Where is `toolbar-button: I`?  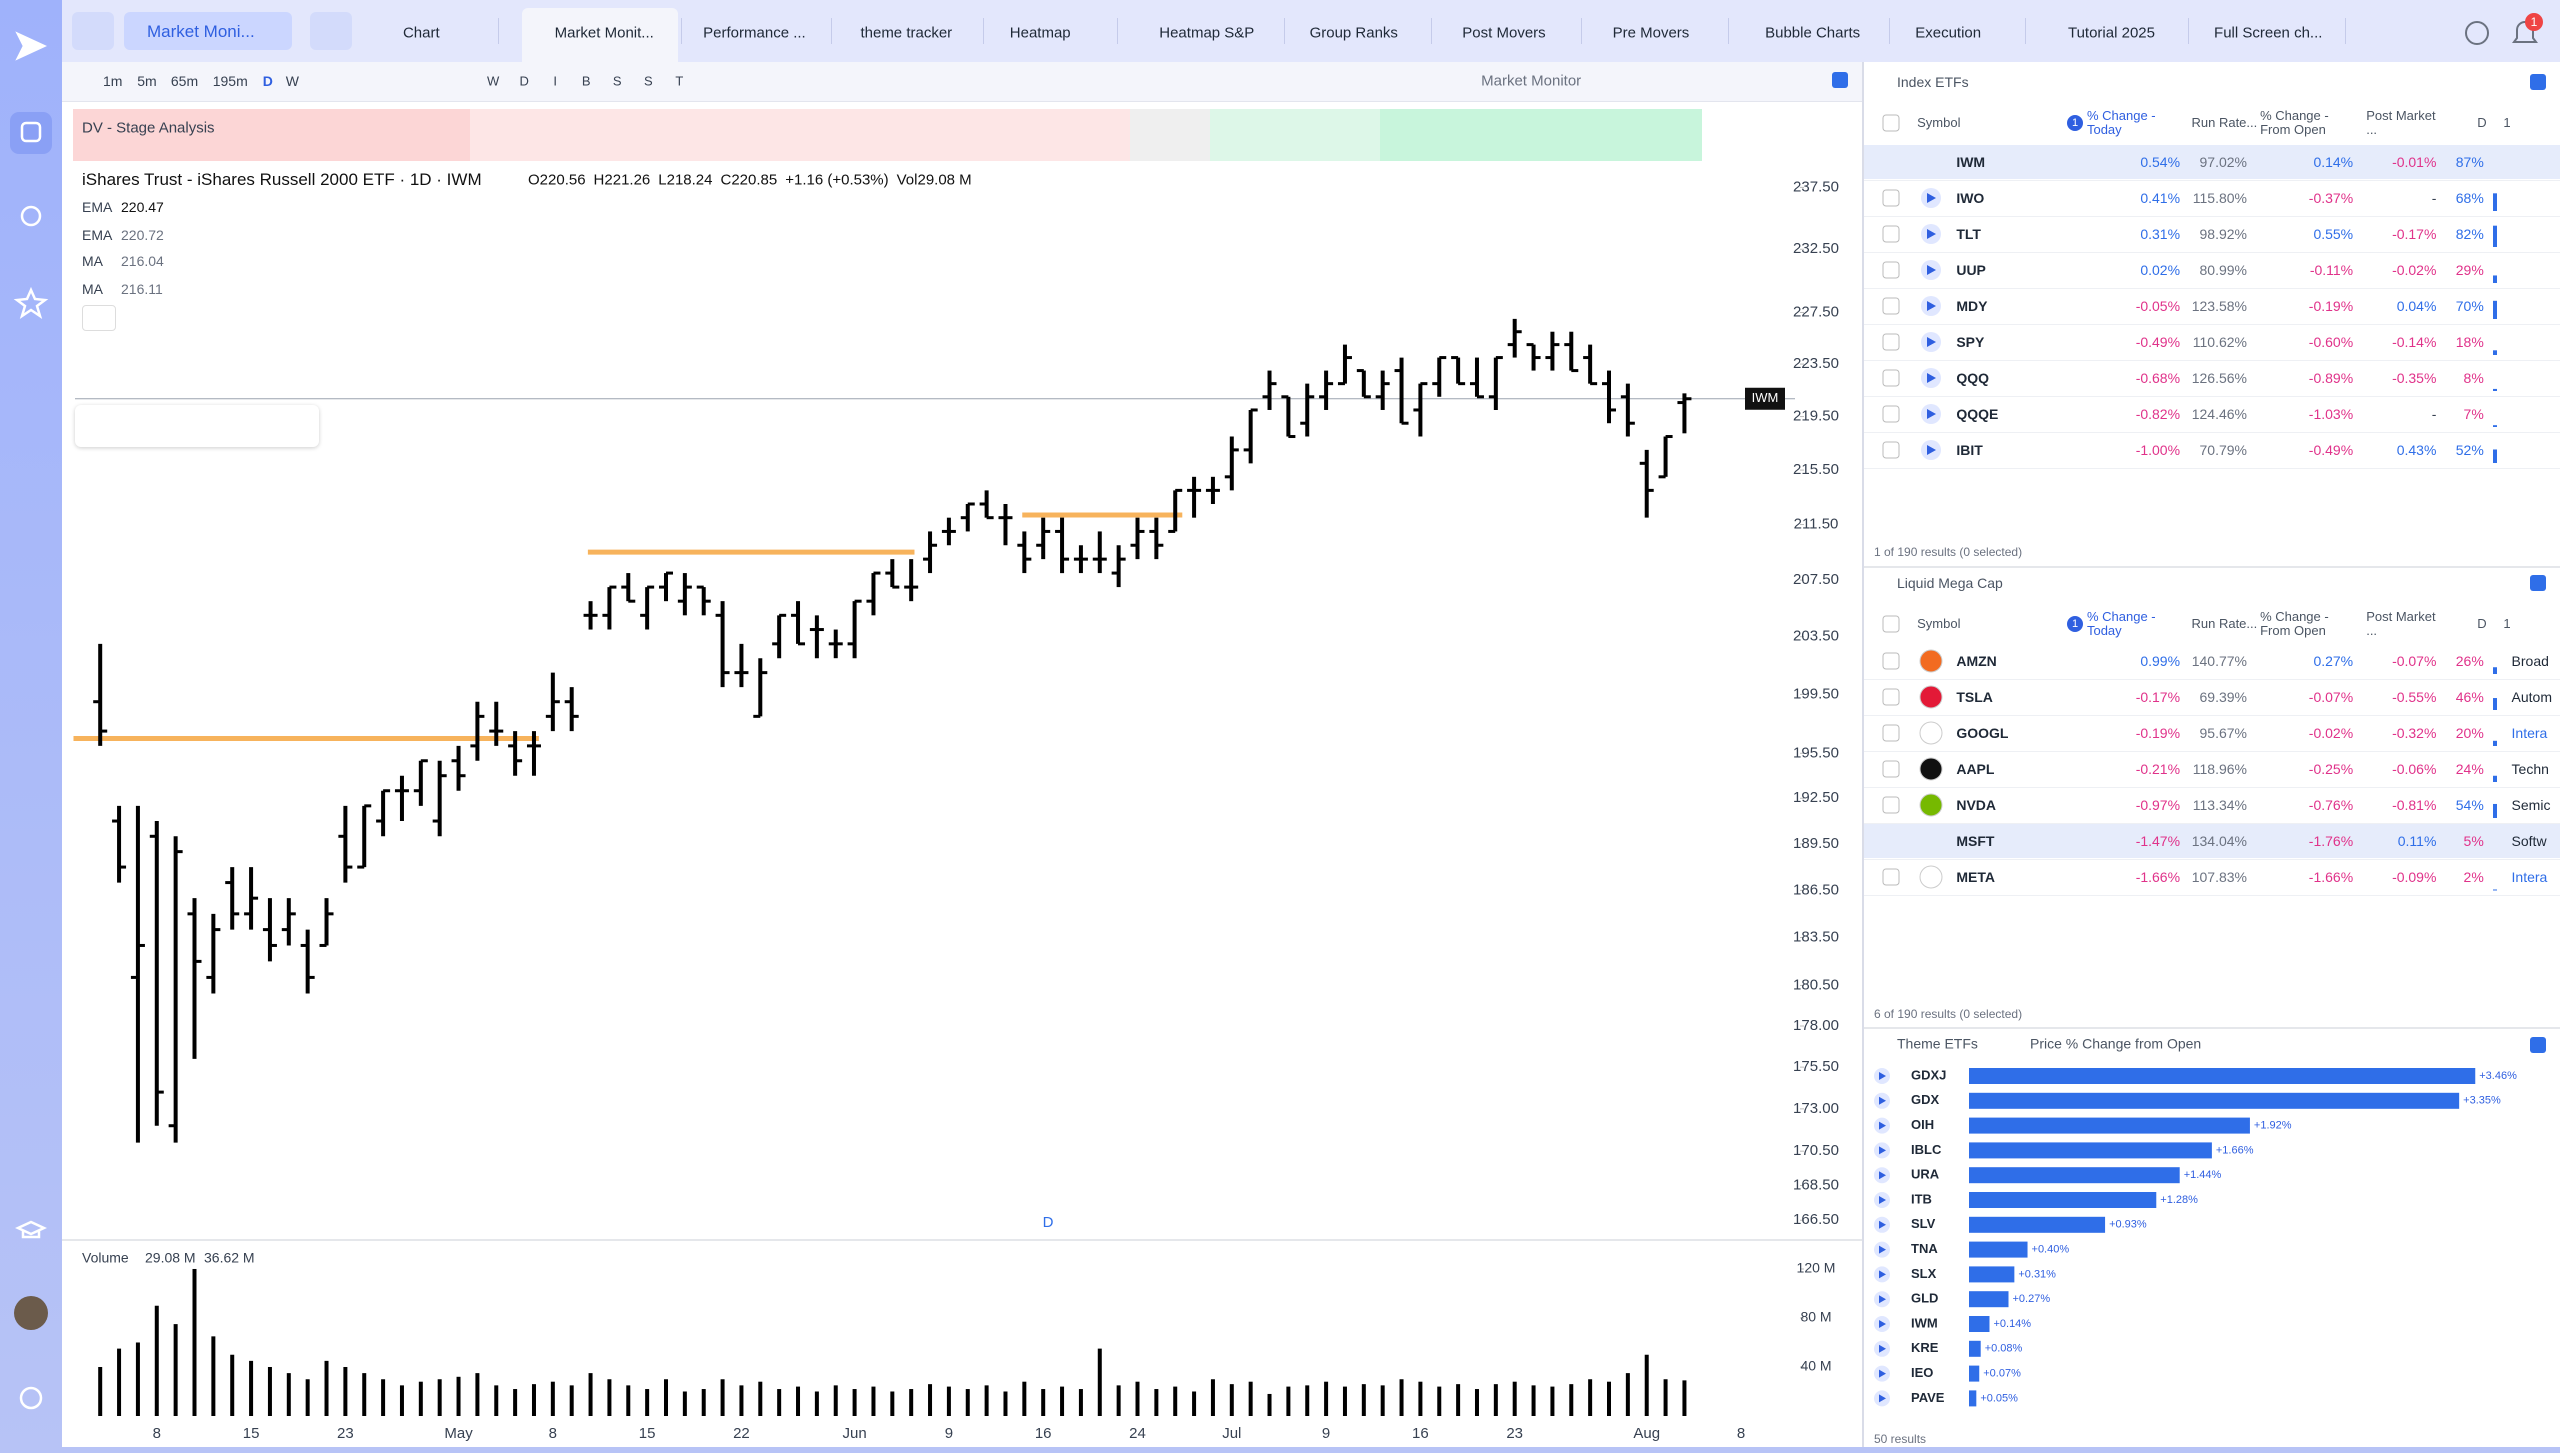 toolbar-button: I is located at coordinates (555, 81).